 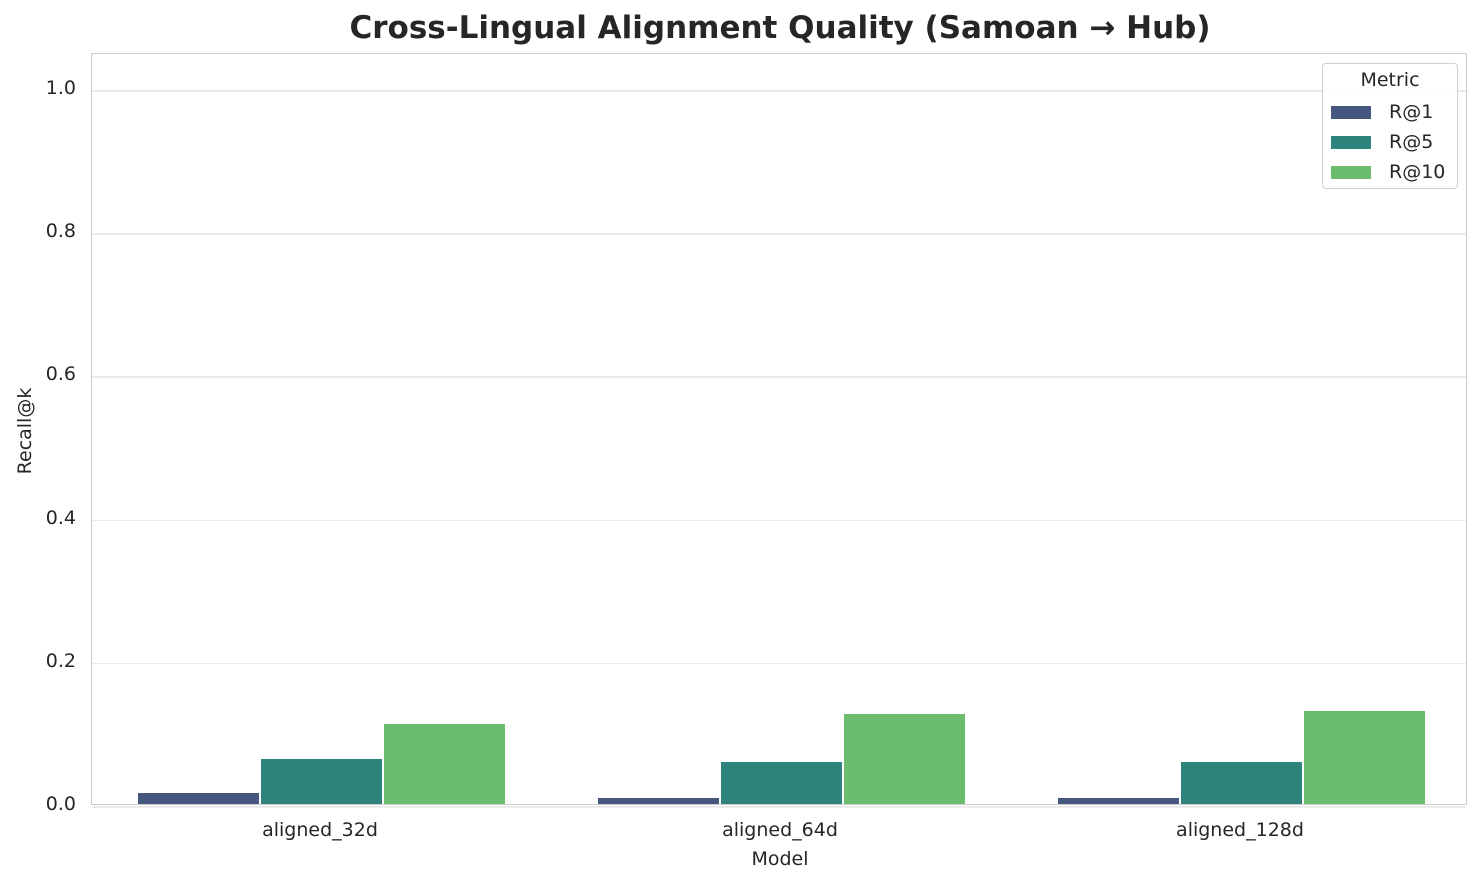 What do you see at coordinates (60, 88) in the screenshot?
I see `y-tick-label: 1.0` at bounding box center [60, 88].